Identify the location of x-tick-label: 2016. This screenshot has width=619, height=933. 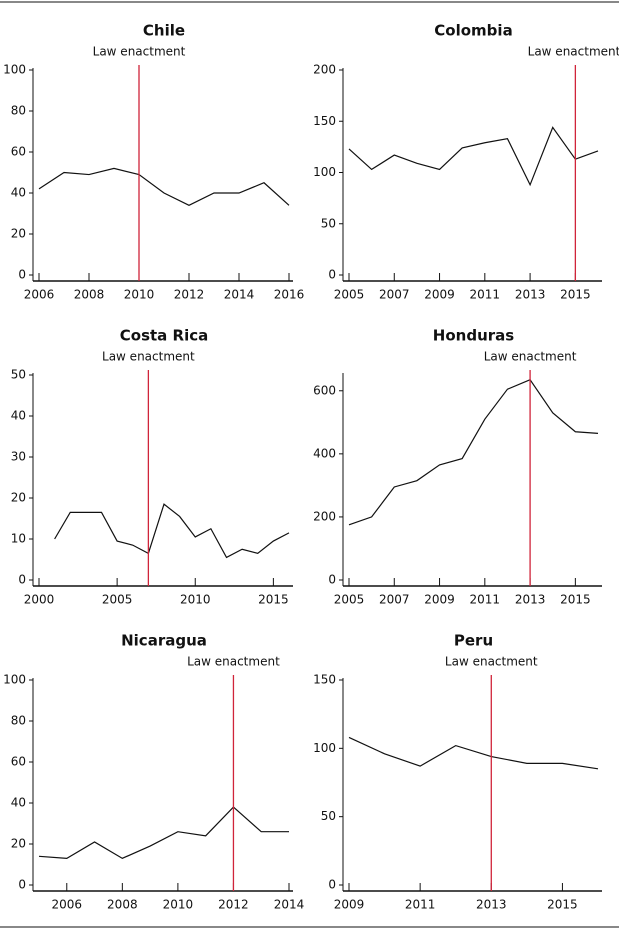
(289, 295).